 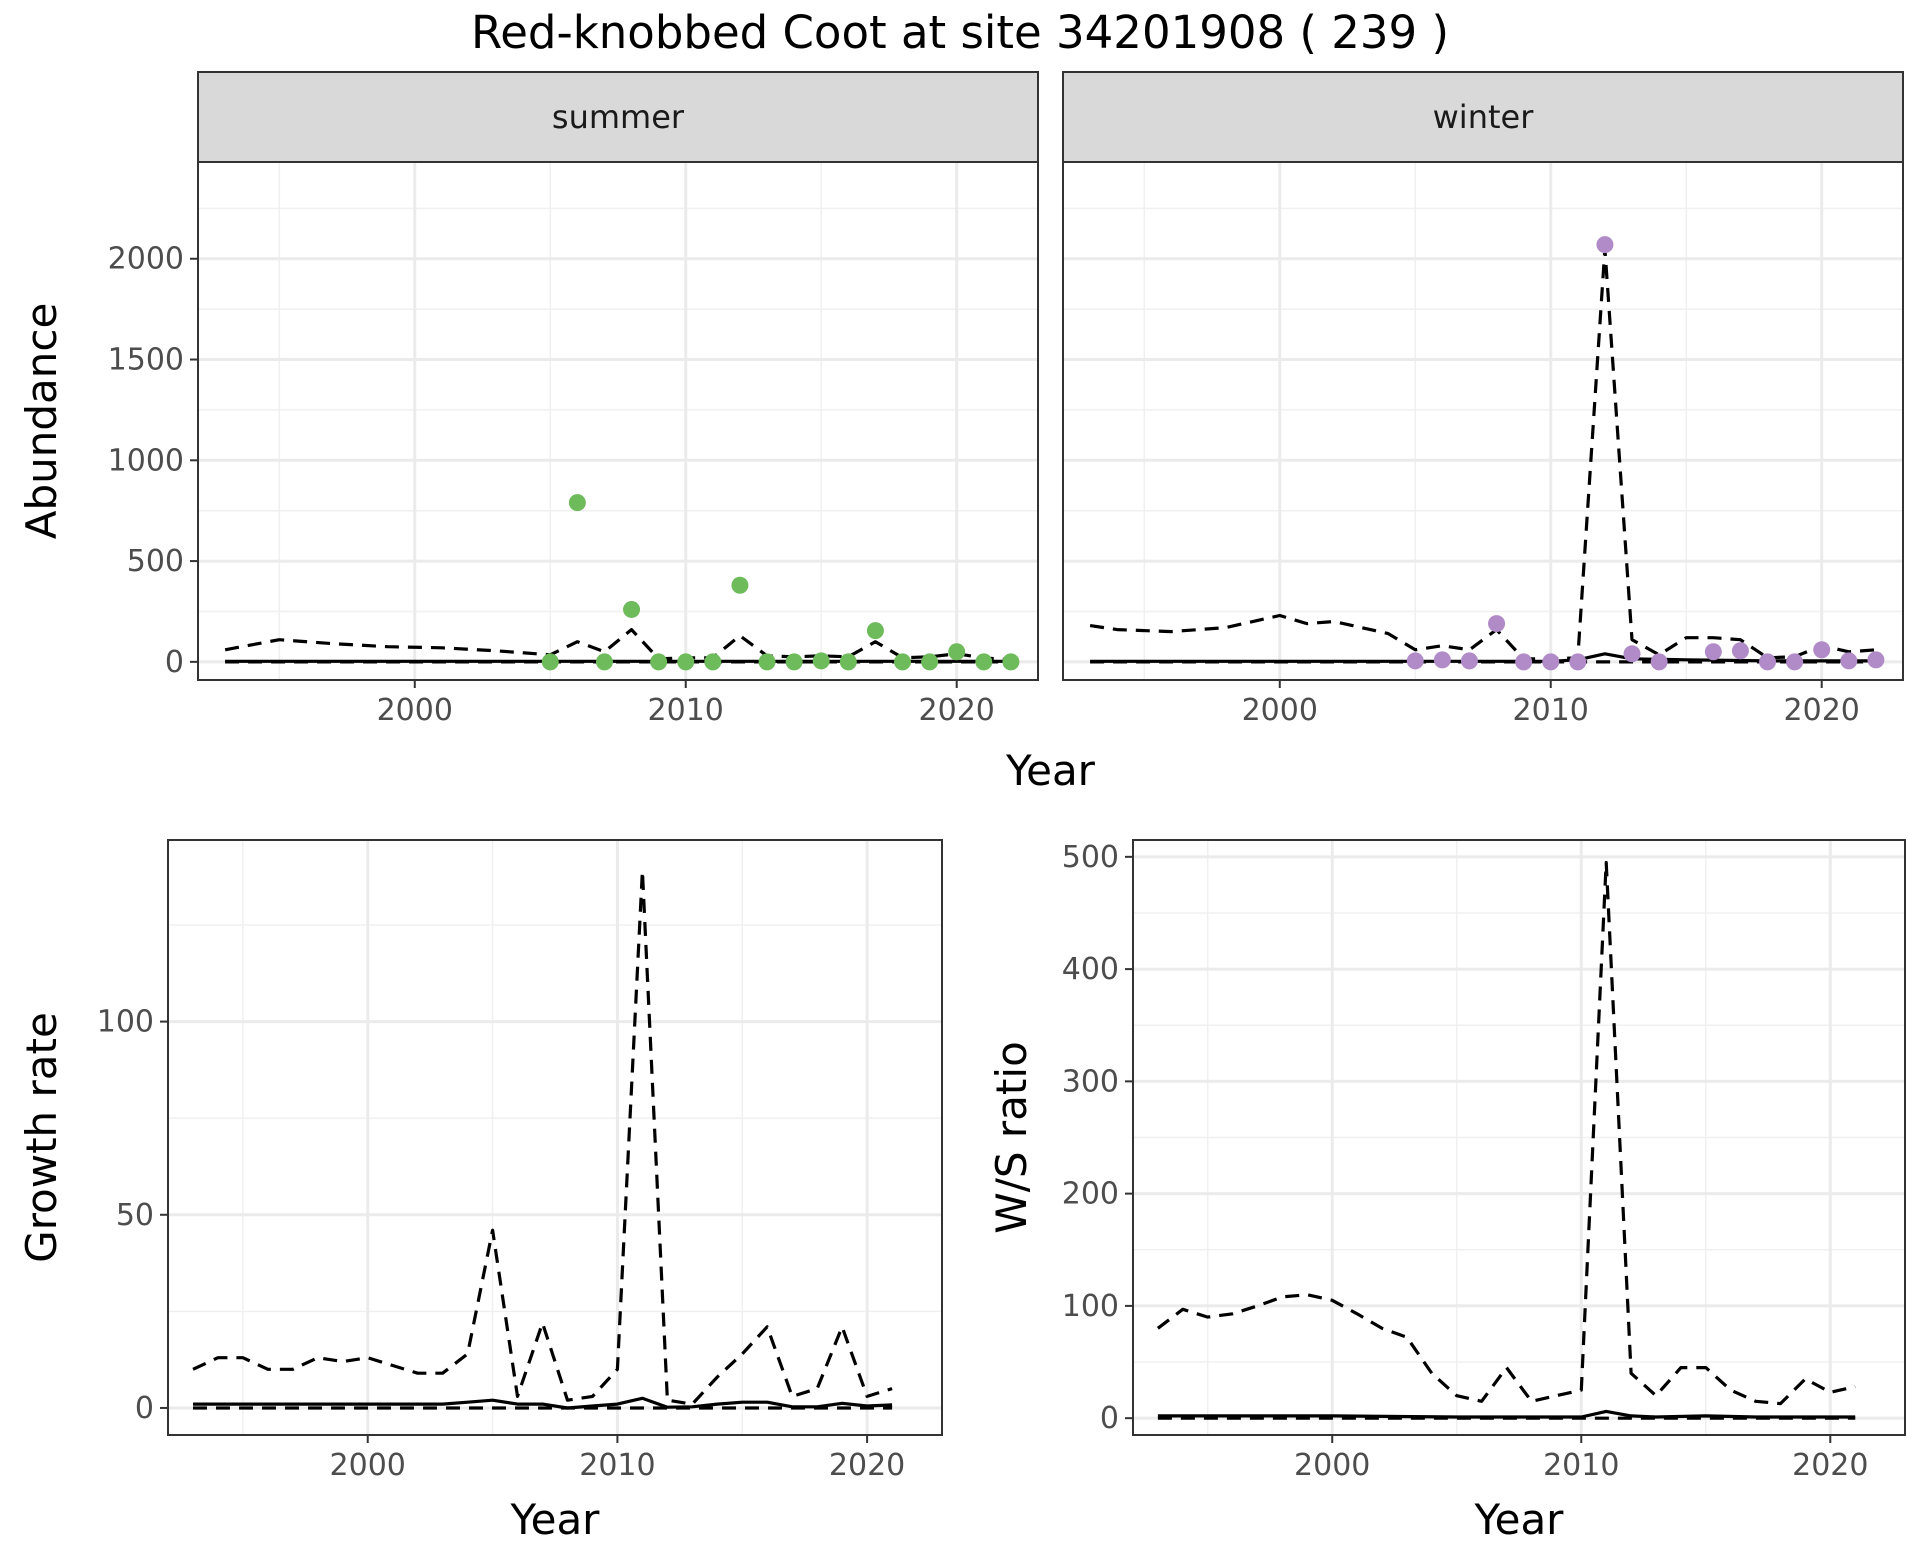 What do you see at coordinates (617, 1465) in the screenshot?
I see `growth-x-tick-label: 2010` at bounding box center [617, 1465].